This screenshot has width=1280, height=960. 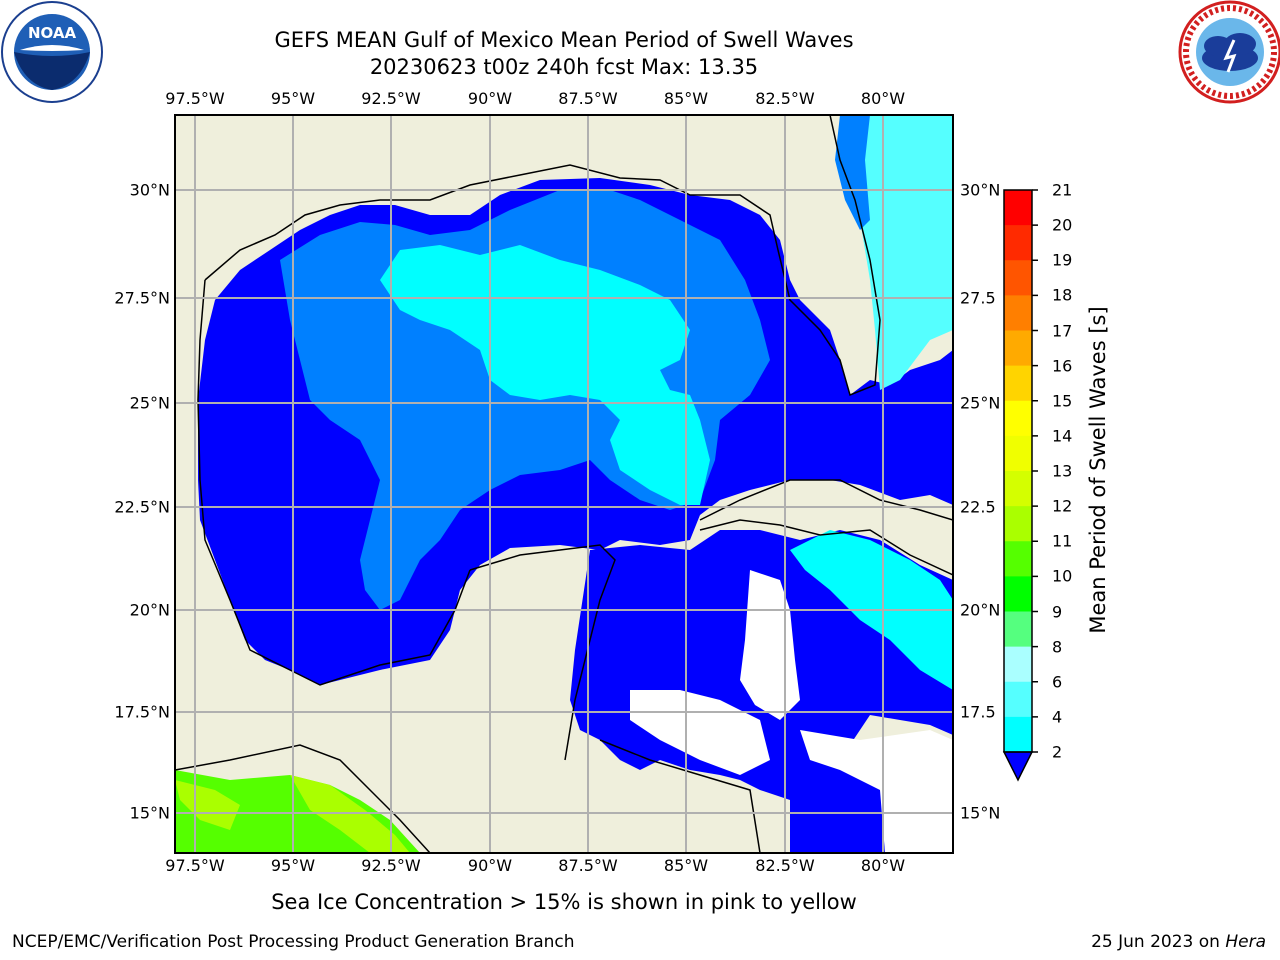 What do you see at coordinates (1062, 190) in the screenshot?
I see `colorbar-tick-label: 21` at bounding box center [1062, 190].